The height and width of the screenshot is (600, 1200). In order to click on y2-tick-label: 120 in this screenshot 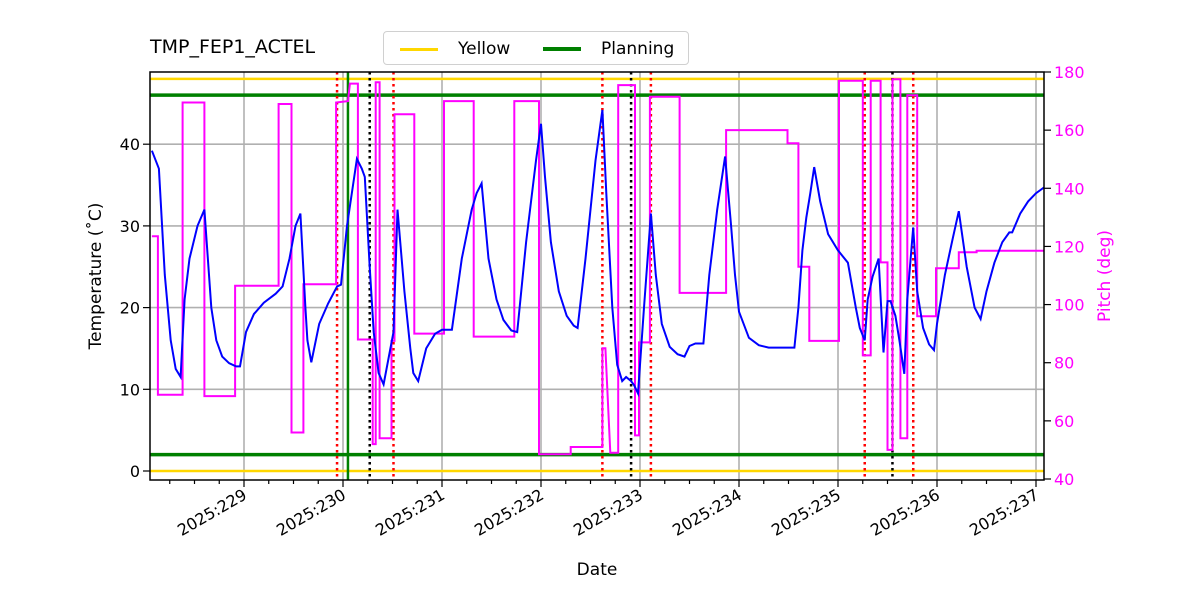, I will do `click(1069, 246)`.